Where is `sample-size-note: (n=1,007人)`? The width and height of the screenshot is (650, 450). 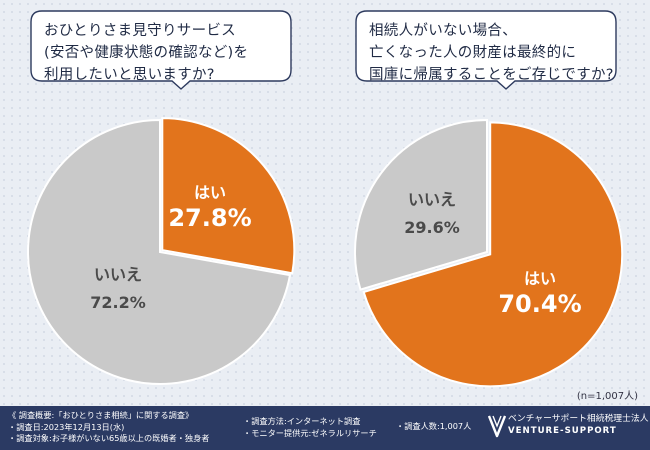
sample-size-note: (n=1,007人) is located at coordinates (607, 396).